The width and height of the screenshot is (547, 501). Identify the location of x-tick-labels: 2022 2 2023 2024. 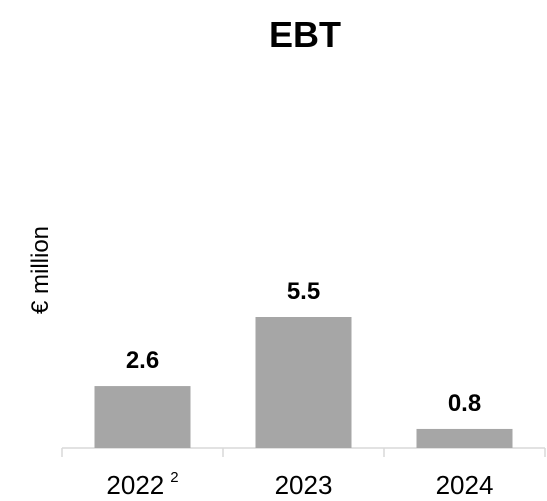
(299, 484).